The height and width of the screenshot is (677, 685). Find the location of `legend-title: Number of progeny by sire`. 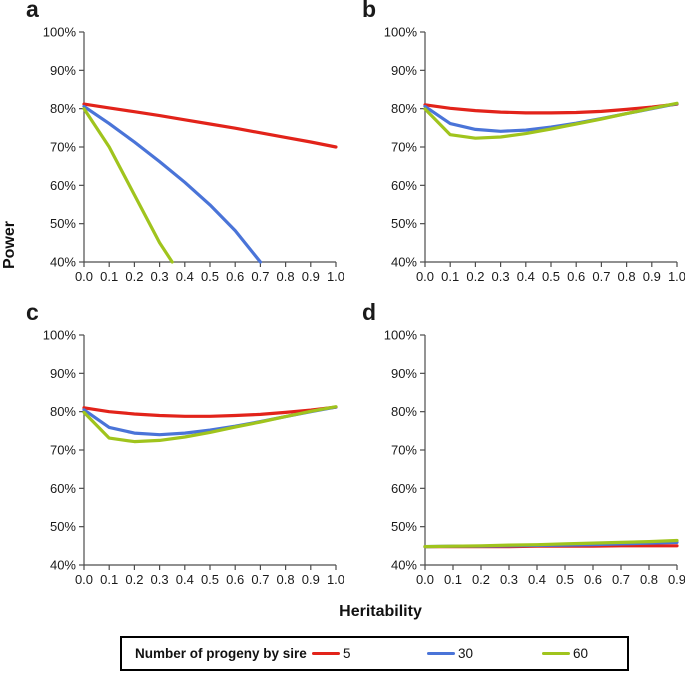

legend-title: Number of progeny by sire is located at coordinates (221, 653).